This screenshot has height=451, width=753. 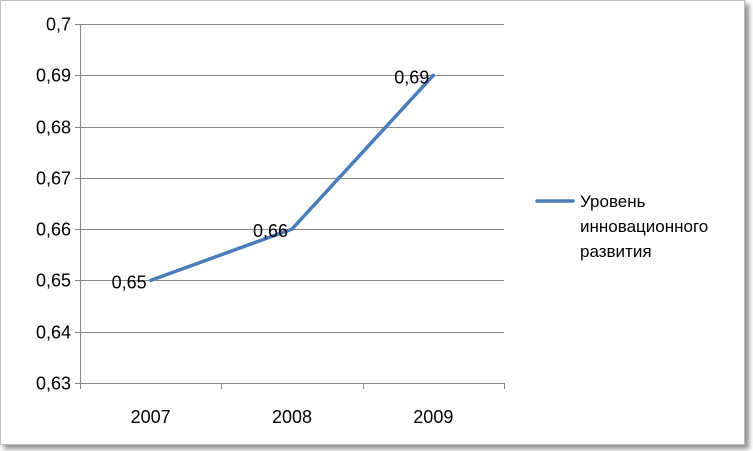 I want to click on y-tick-label: 0,68, so click(x=53, y=128).